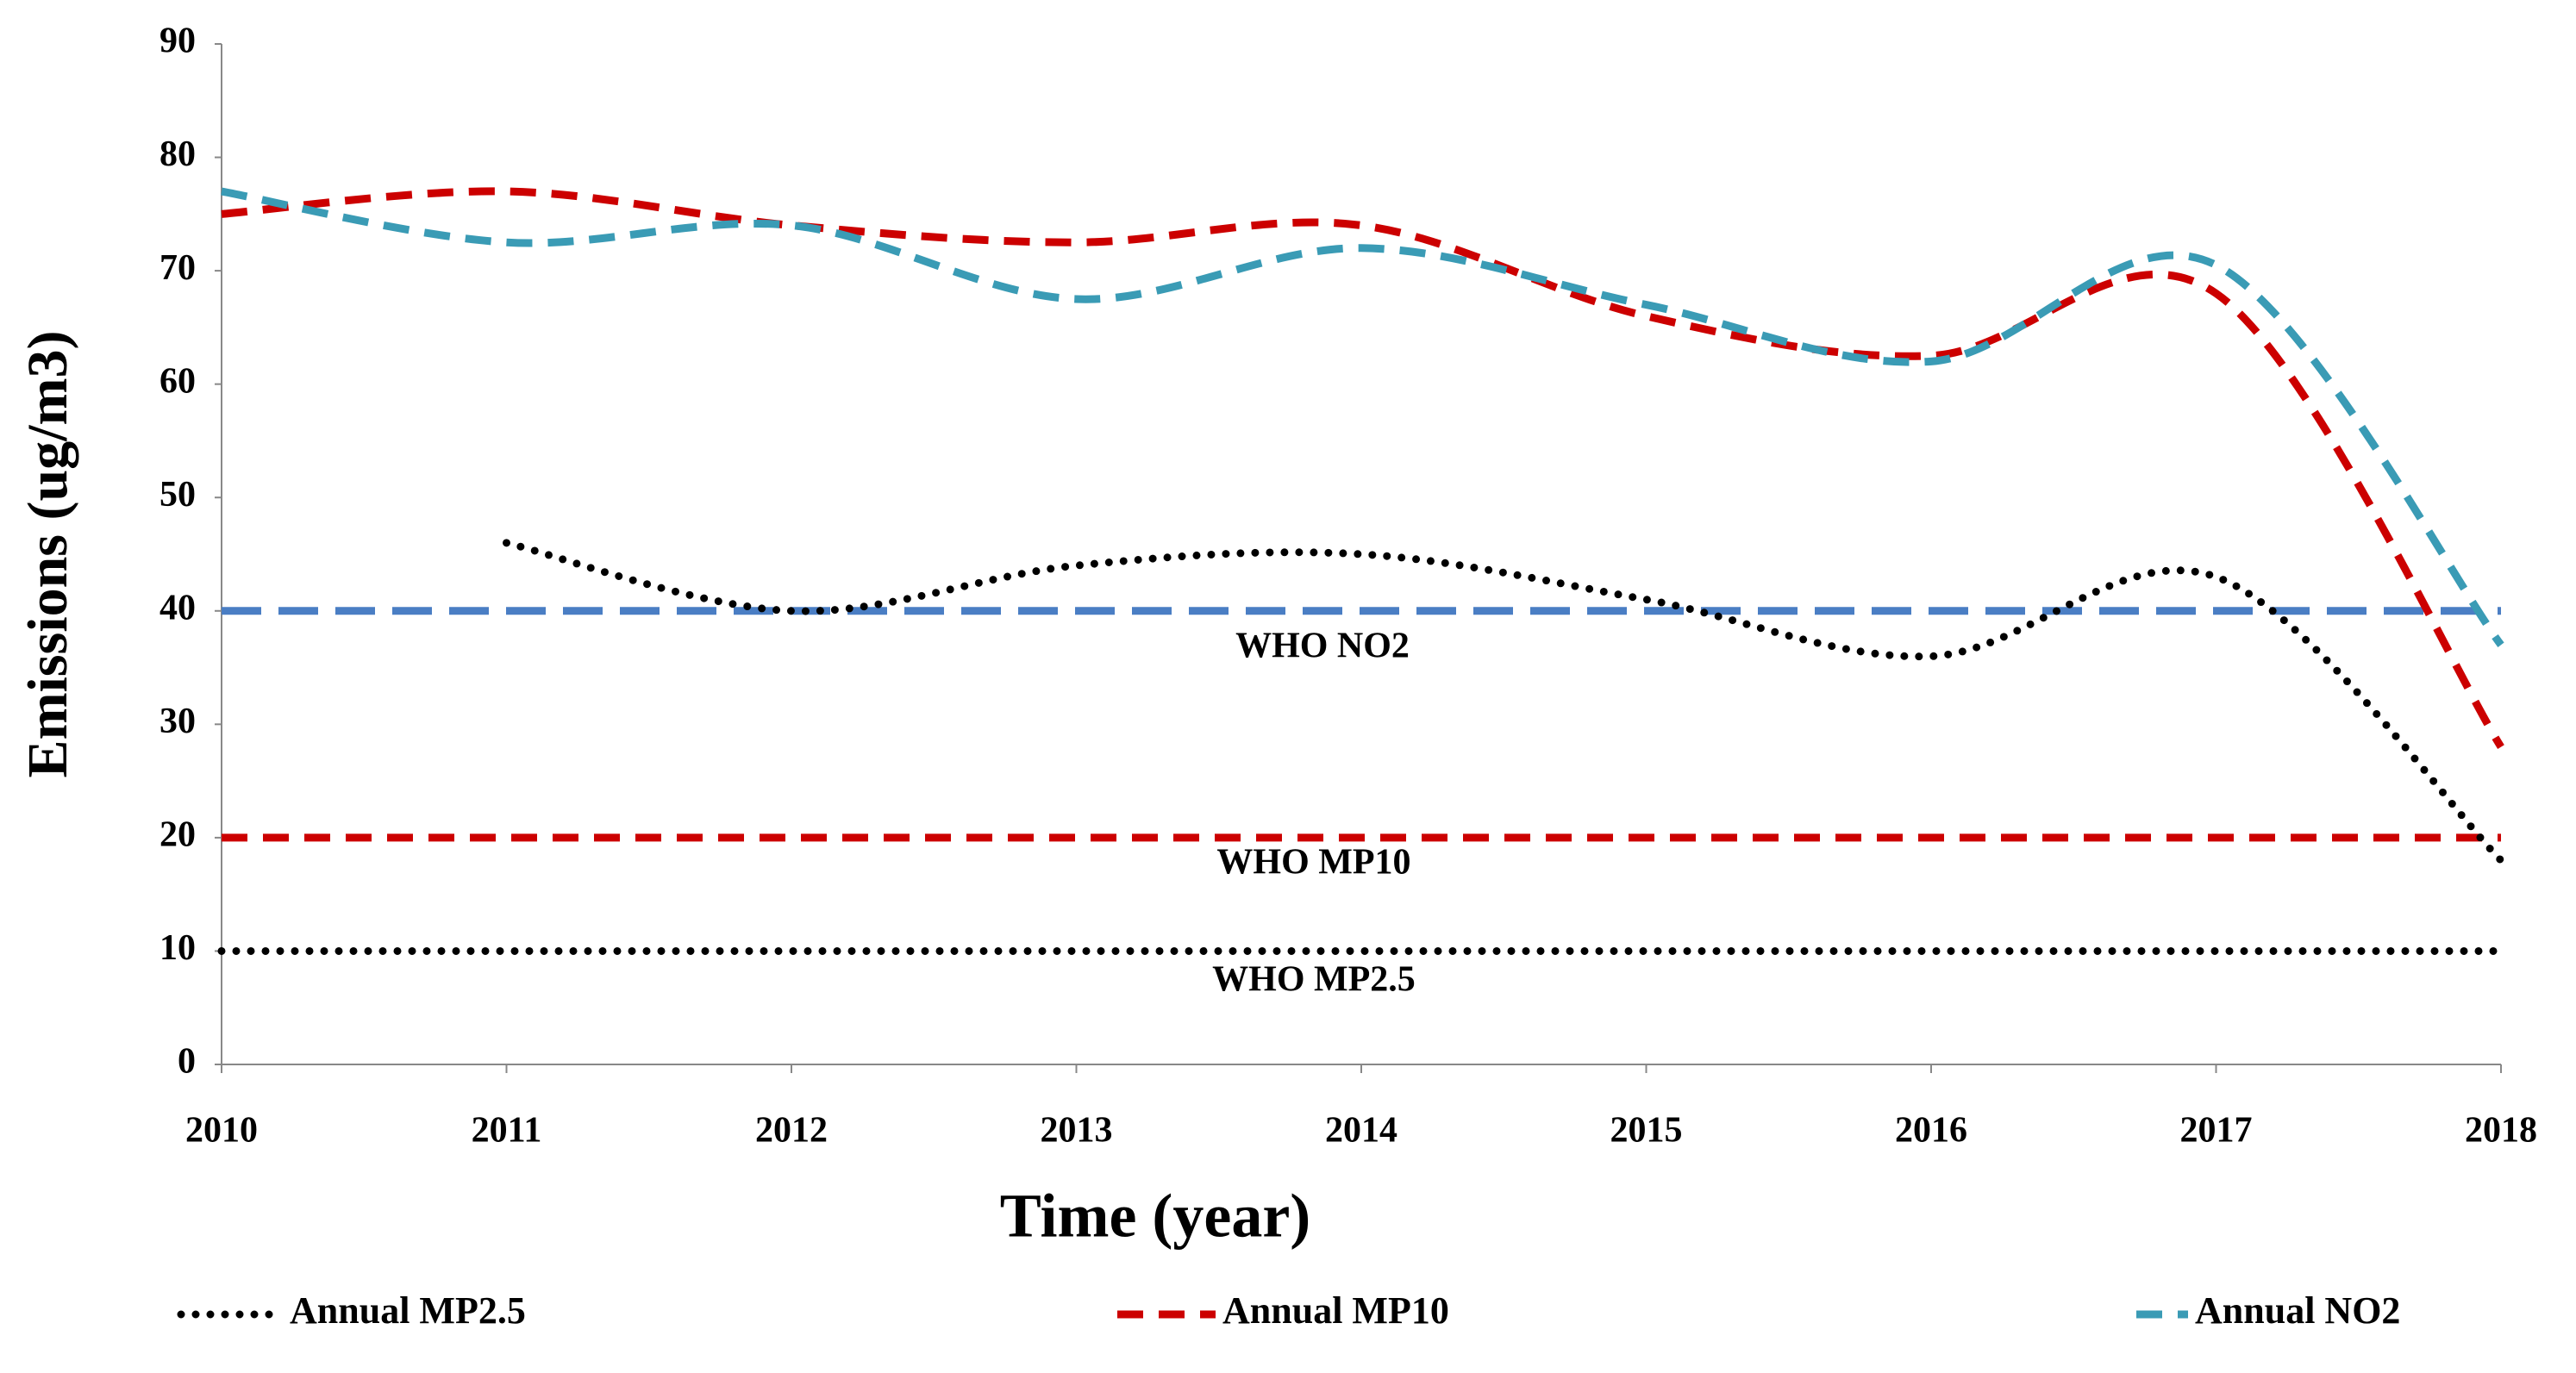 Image resolution: width=2576 pixels, height=1373 pixels. Describe the element at coordinates (177, 495) in the screenshot. I see `y-tick-label: 50` at that location.